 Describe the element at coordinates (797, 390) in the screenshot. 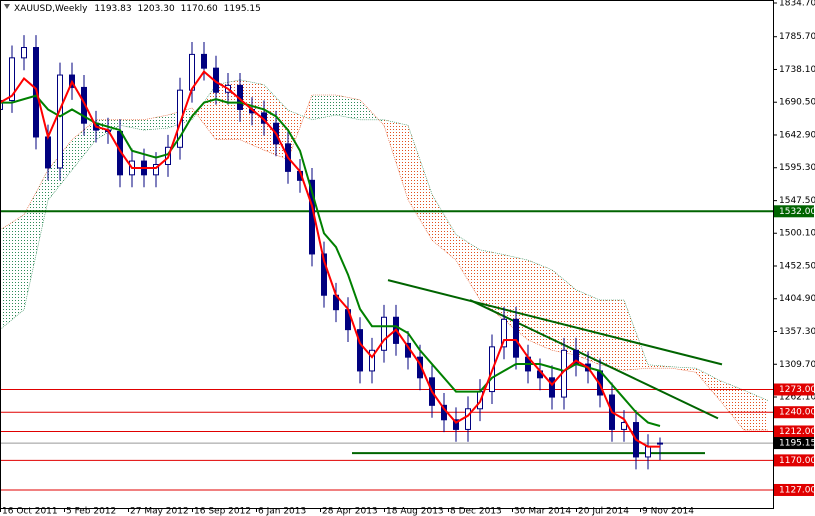

I see `level-label: 1273.00` at that location.